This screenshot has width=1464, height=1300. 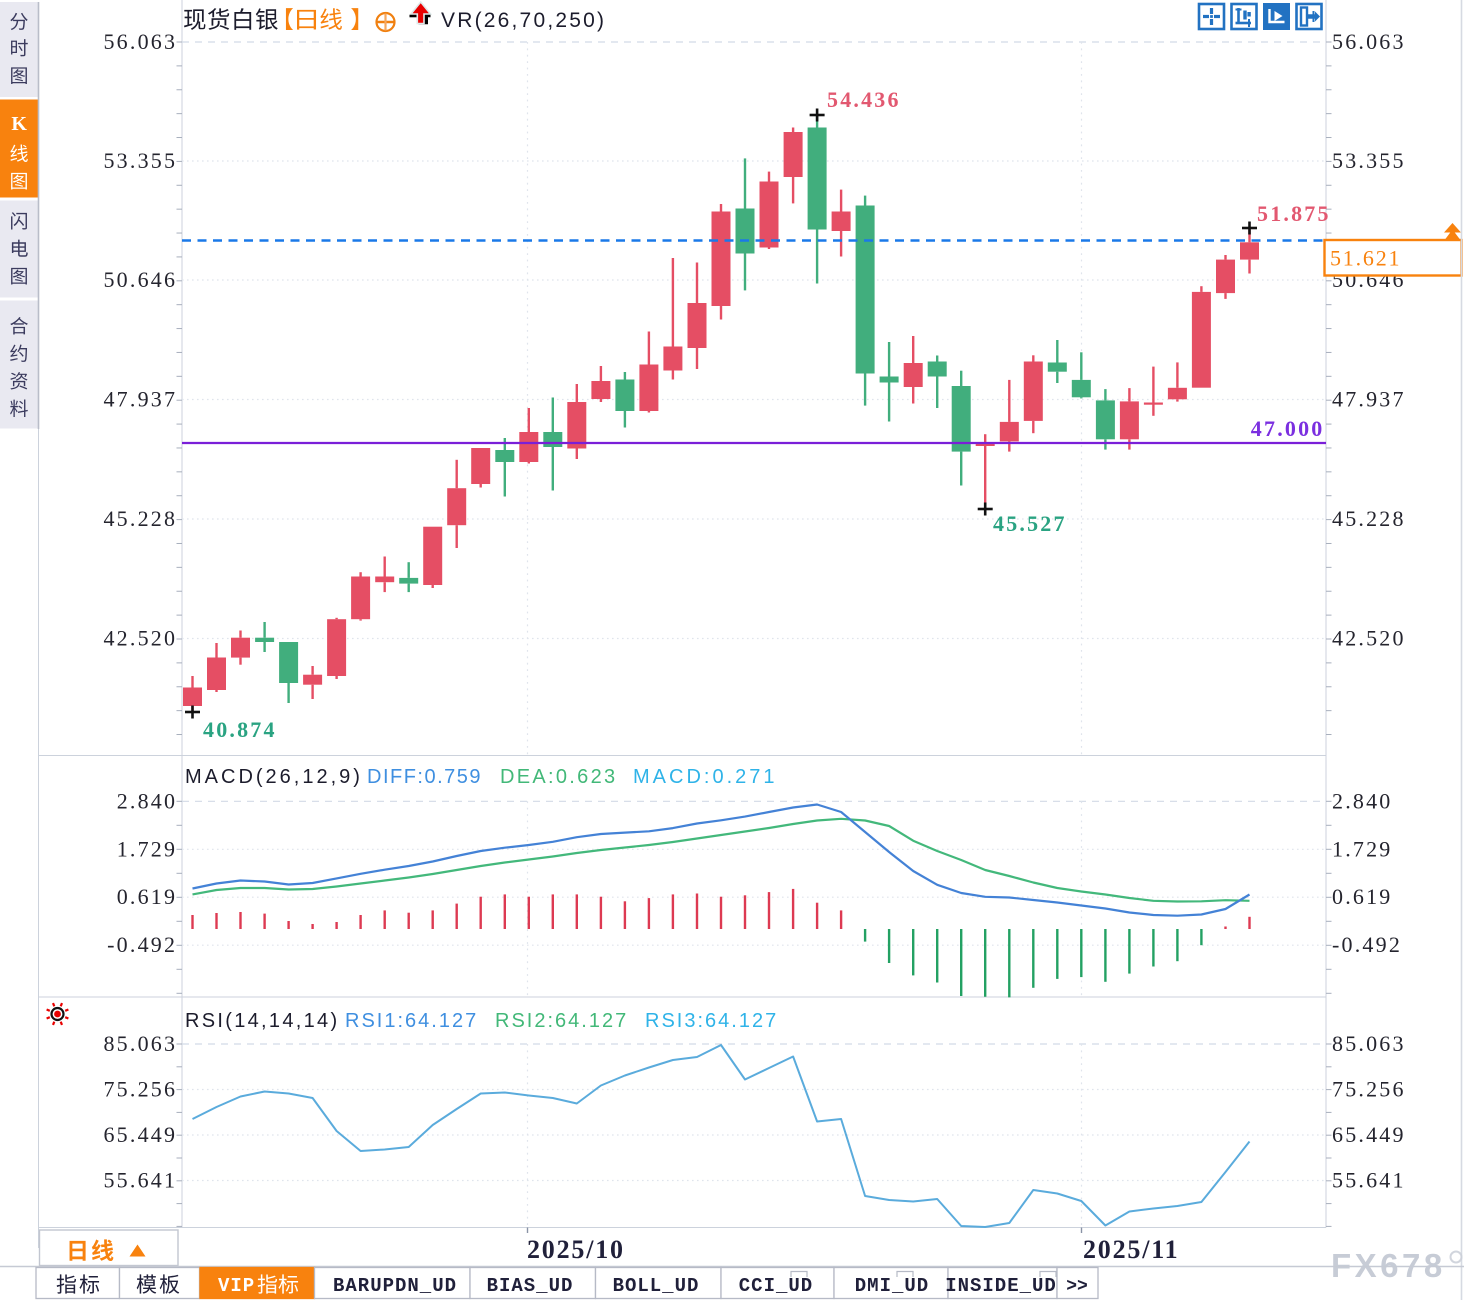 I want to click on svg-text: MACD:0.271, so click(x=705, y=777).